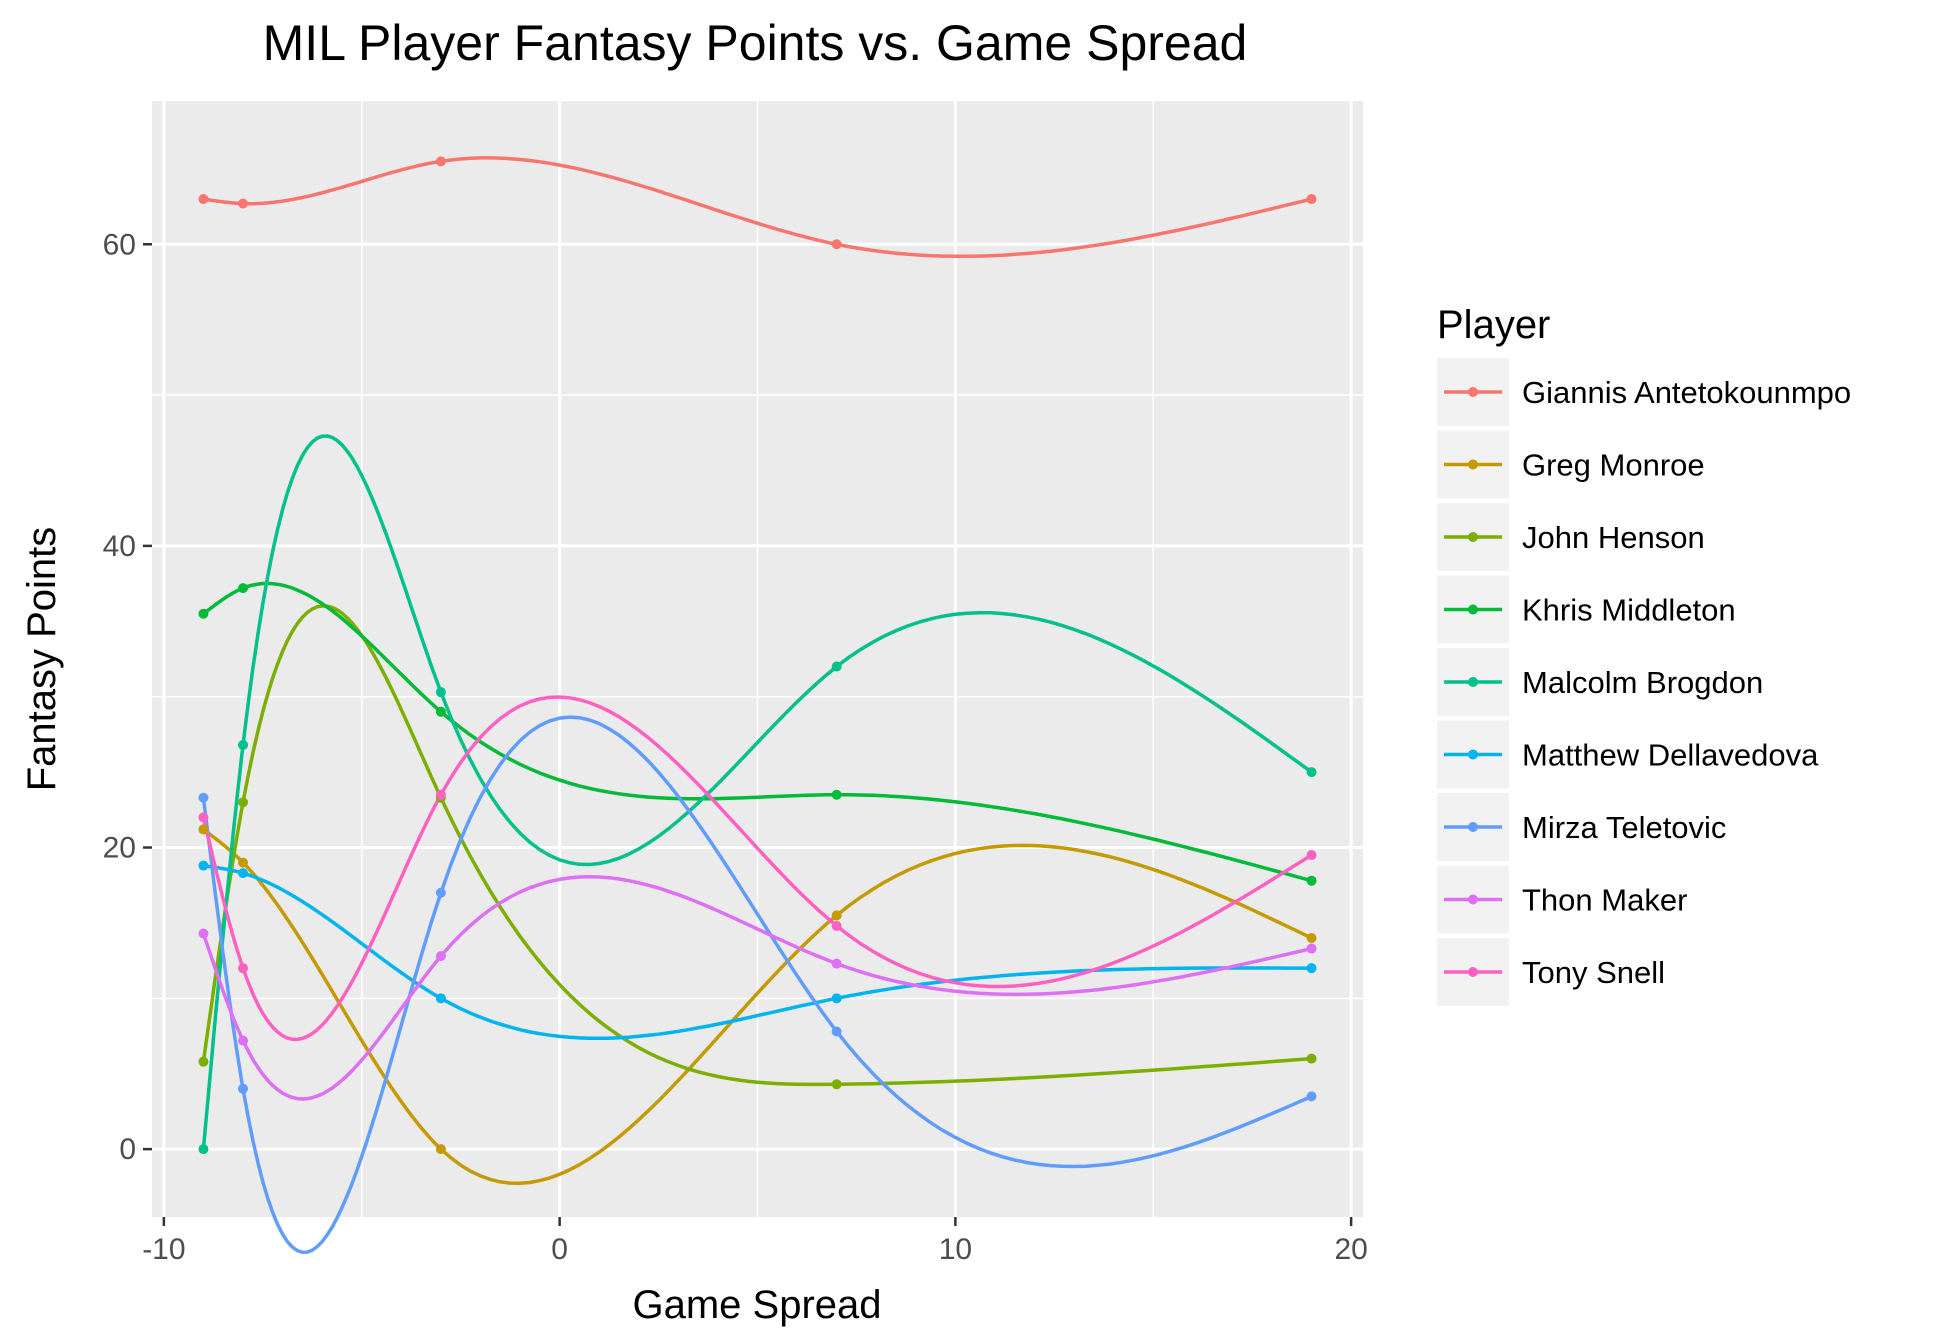  I want to click on legend-item: Matthew Dellavedova, so click(1628, 754).